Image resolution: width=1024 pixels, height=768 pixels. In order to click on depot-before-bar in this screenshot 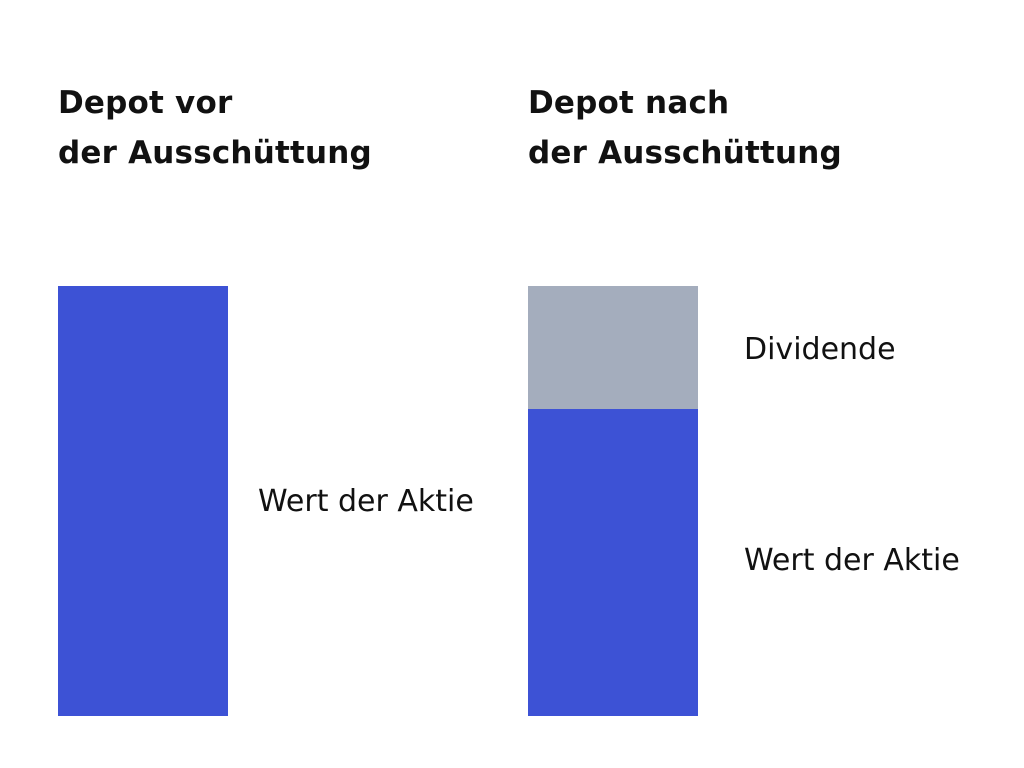, I will do `click(143, 501)`.